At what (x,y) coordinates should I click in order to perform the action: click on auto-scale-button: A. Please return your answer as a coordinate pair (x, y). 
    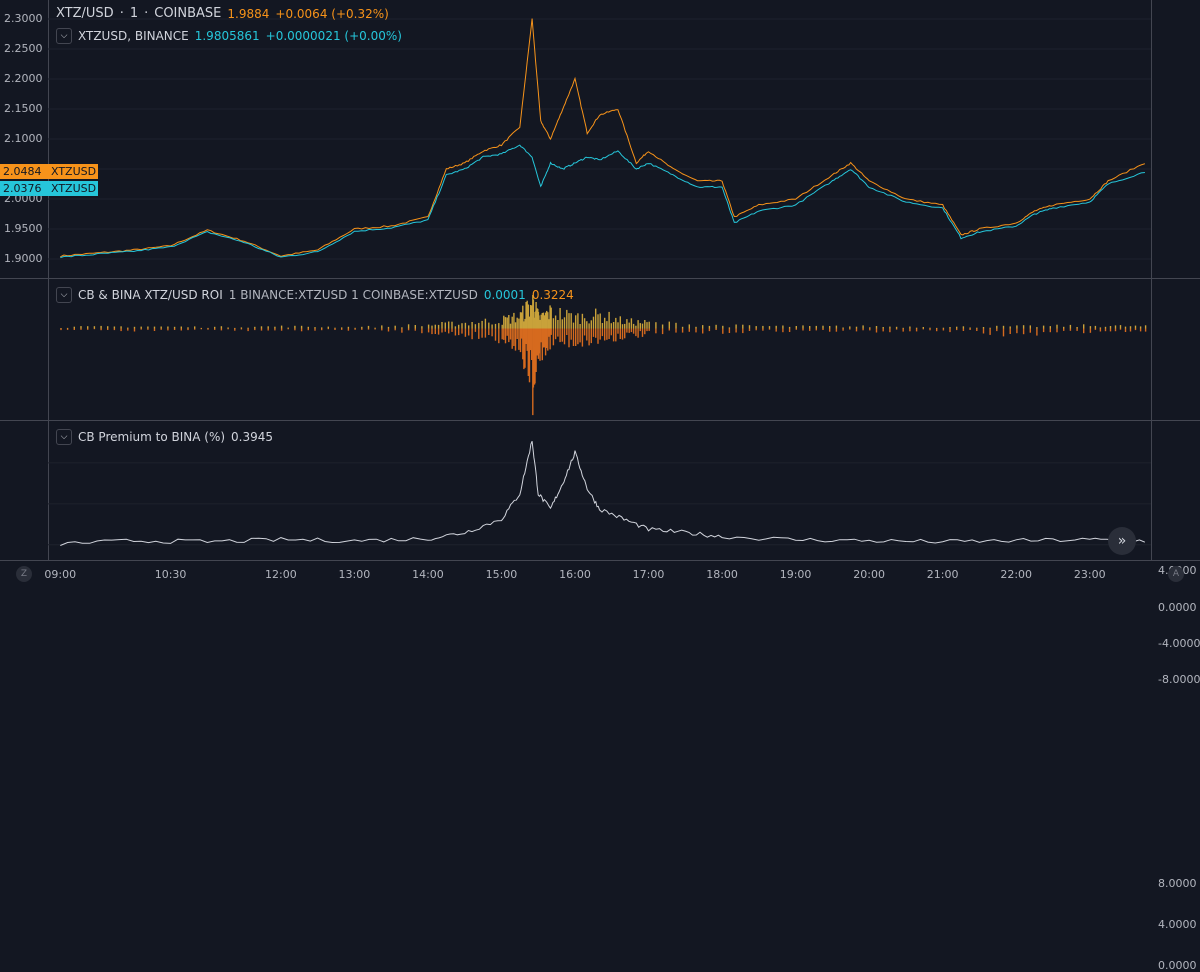
    Looking at the image, I should click on (1176, 574).